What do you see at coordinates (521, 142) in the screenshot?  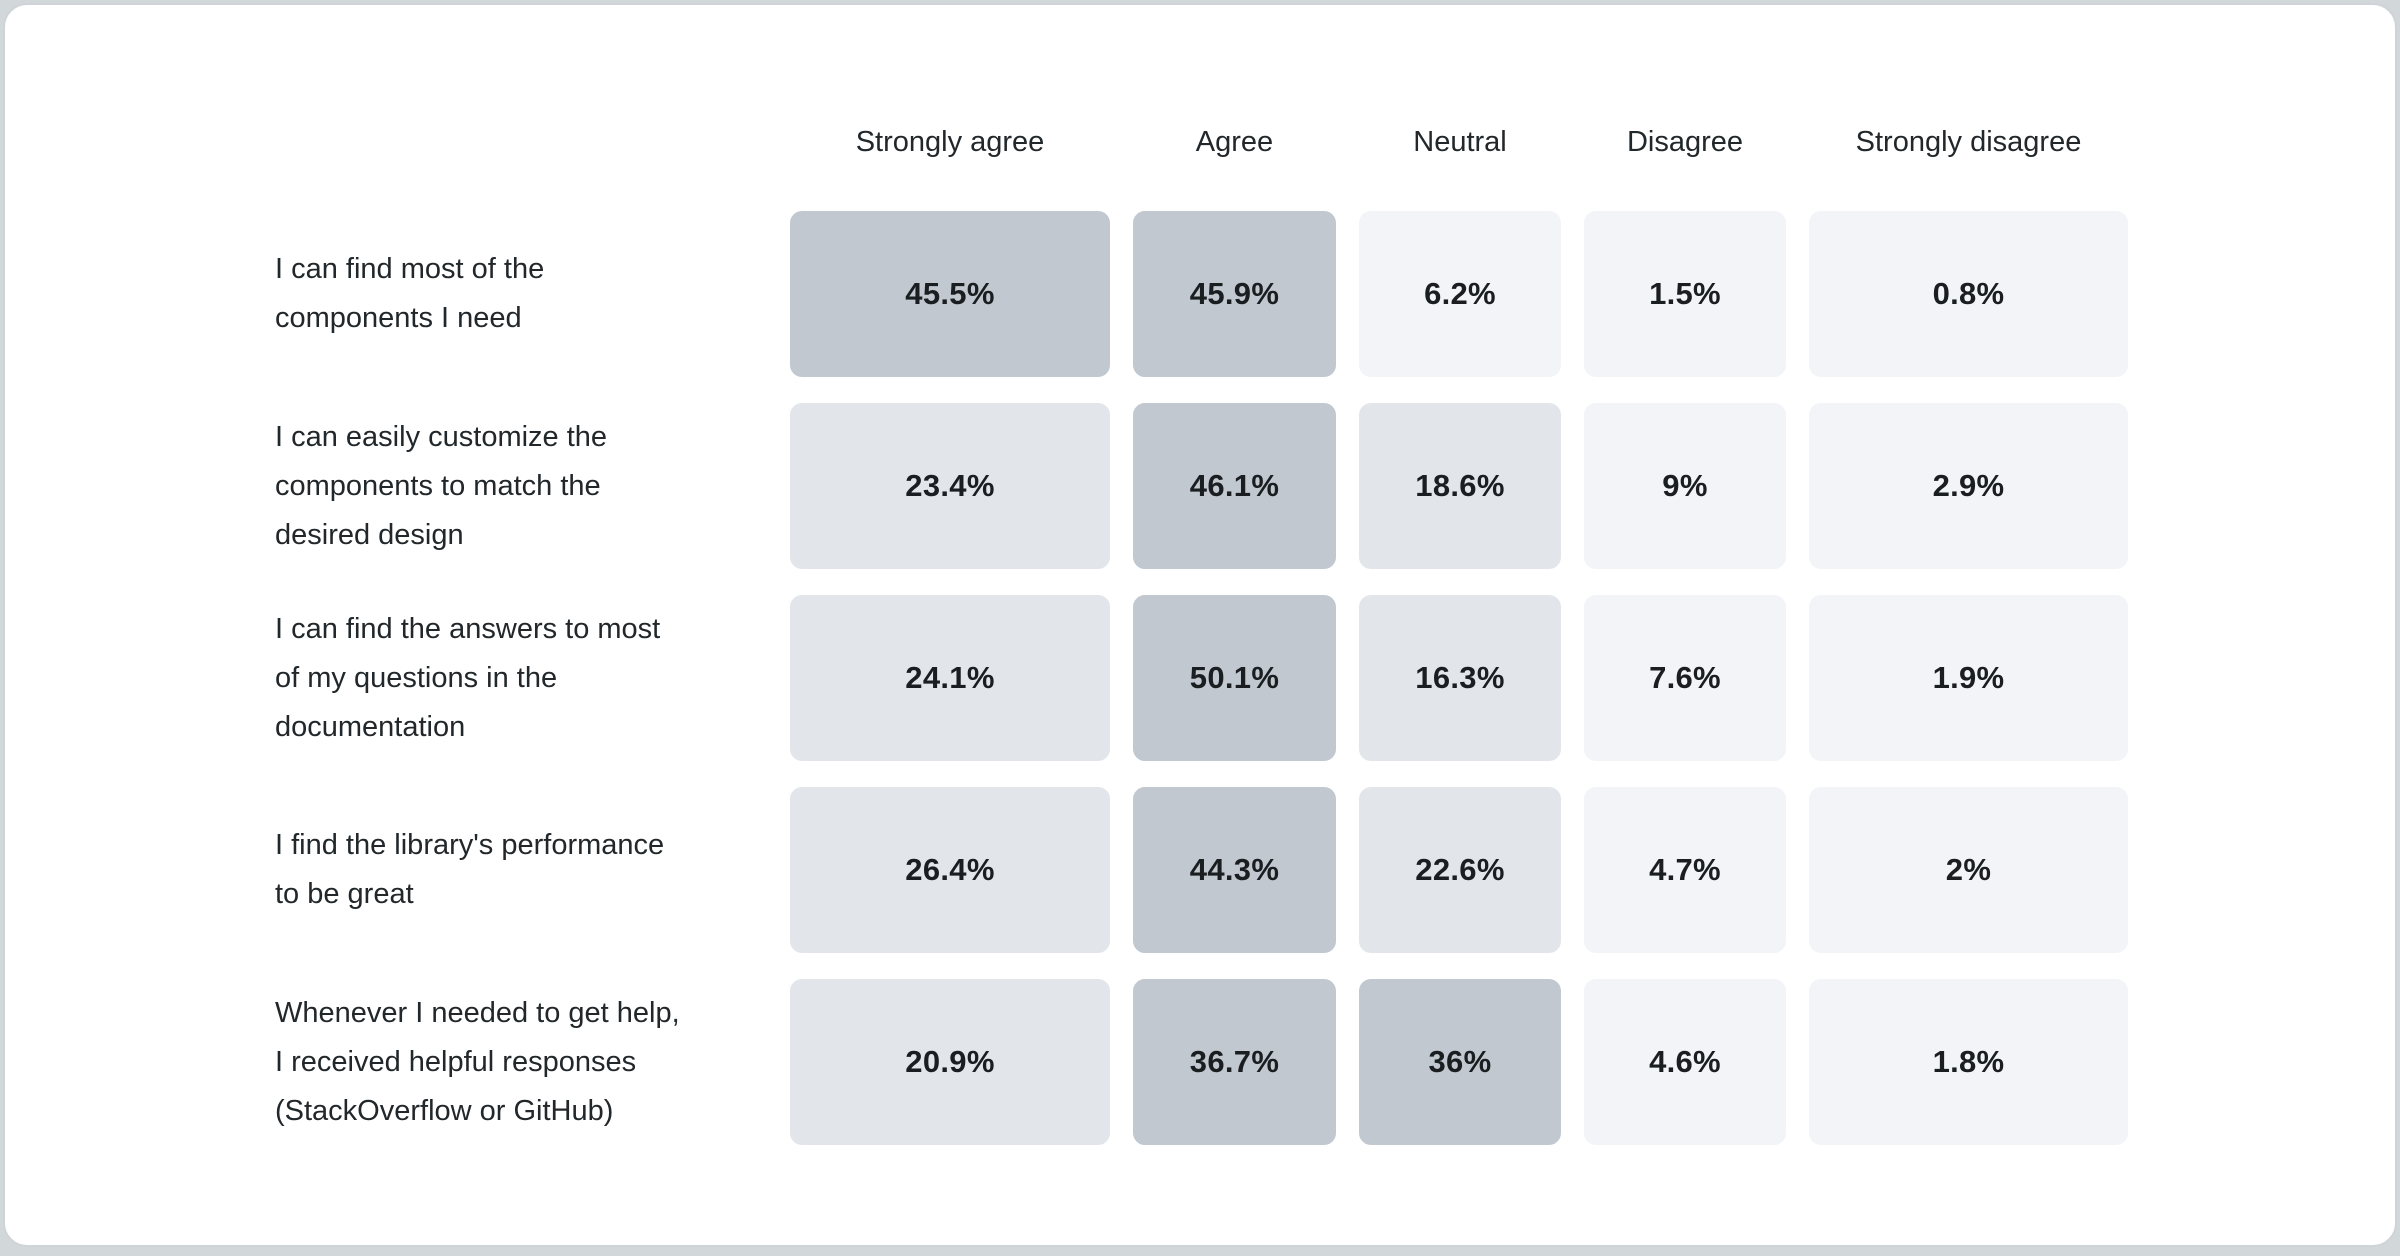 I see `header-spacer` at bounding box center [521, 142].